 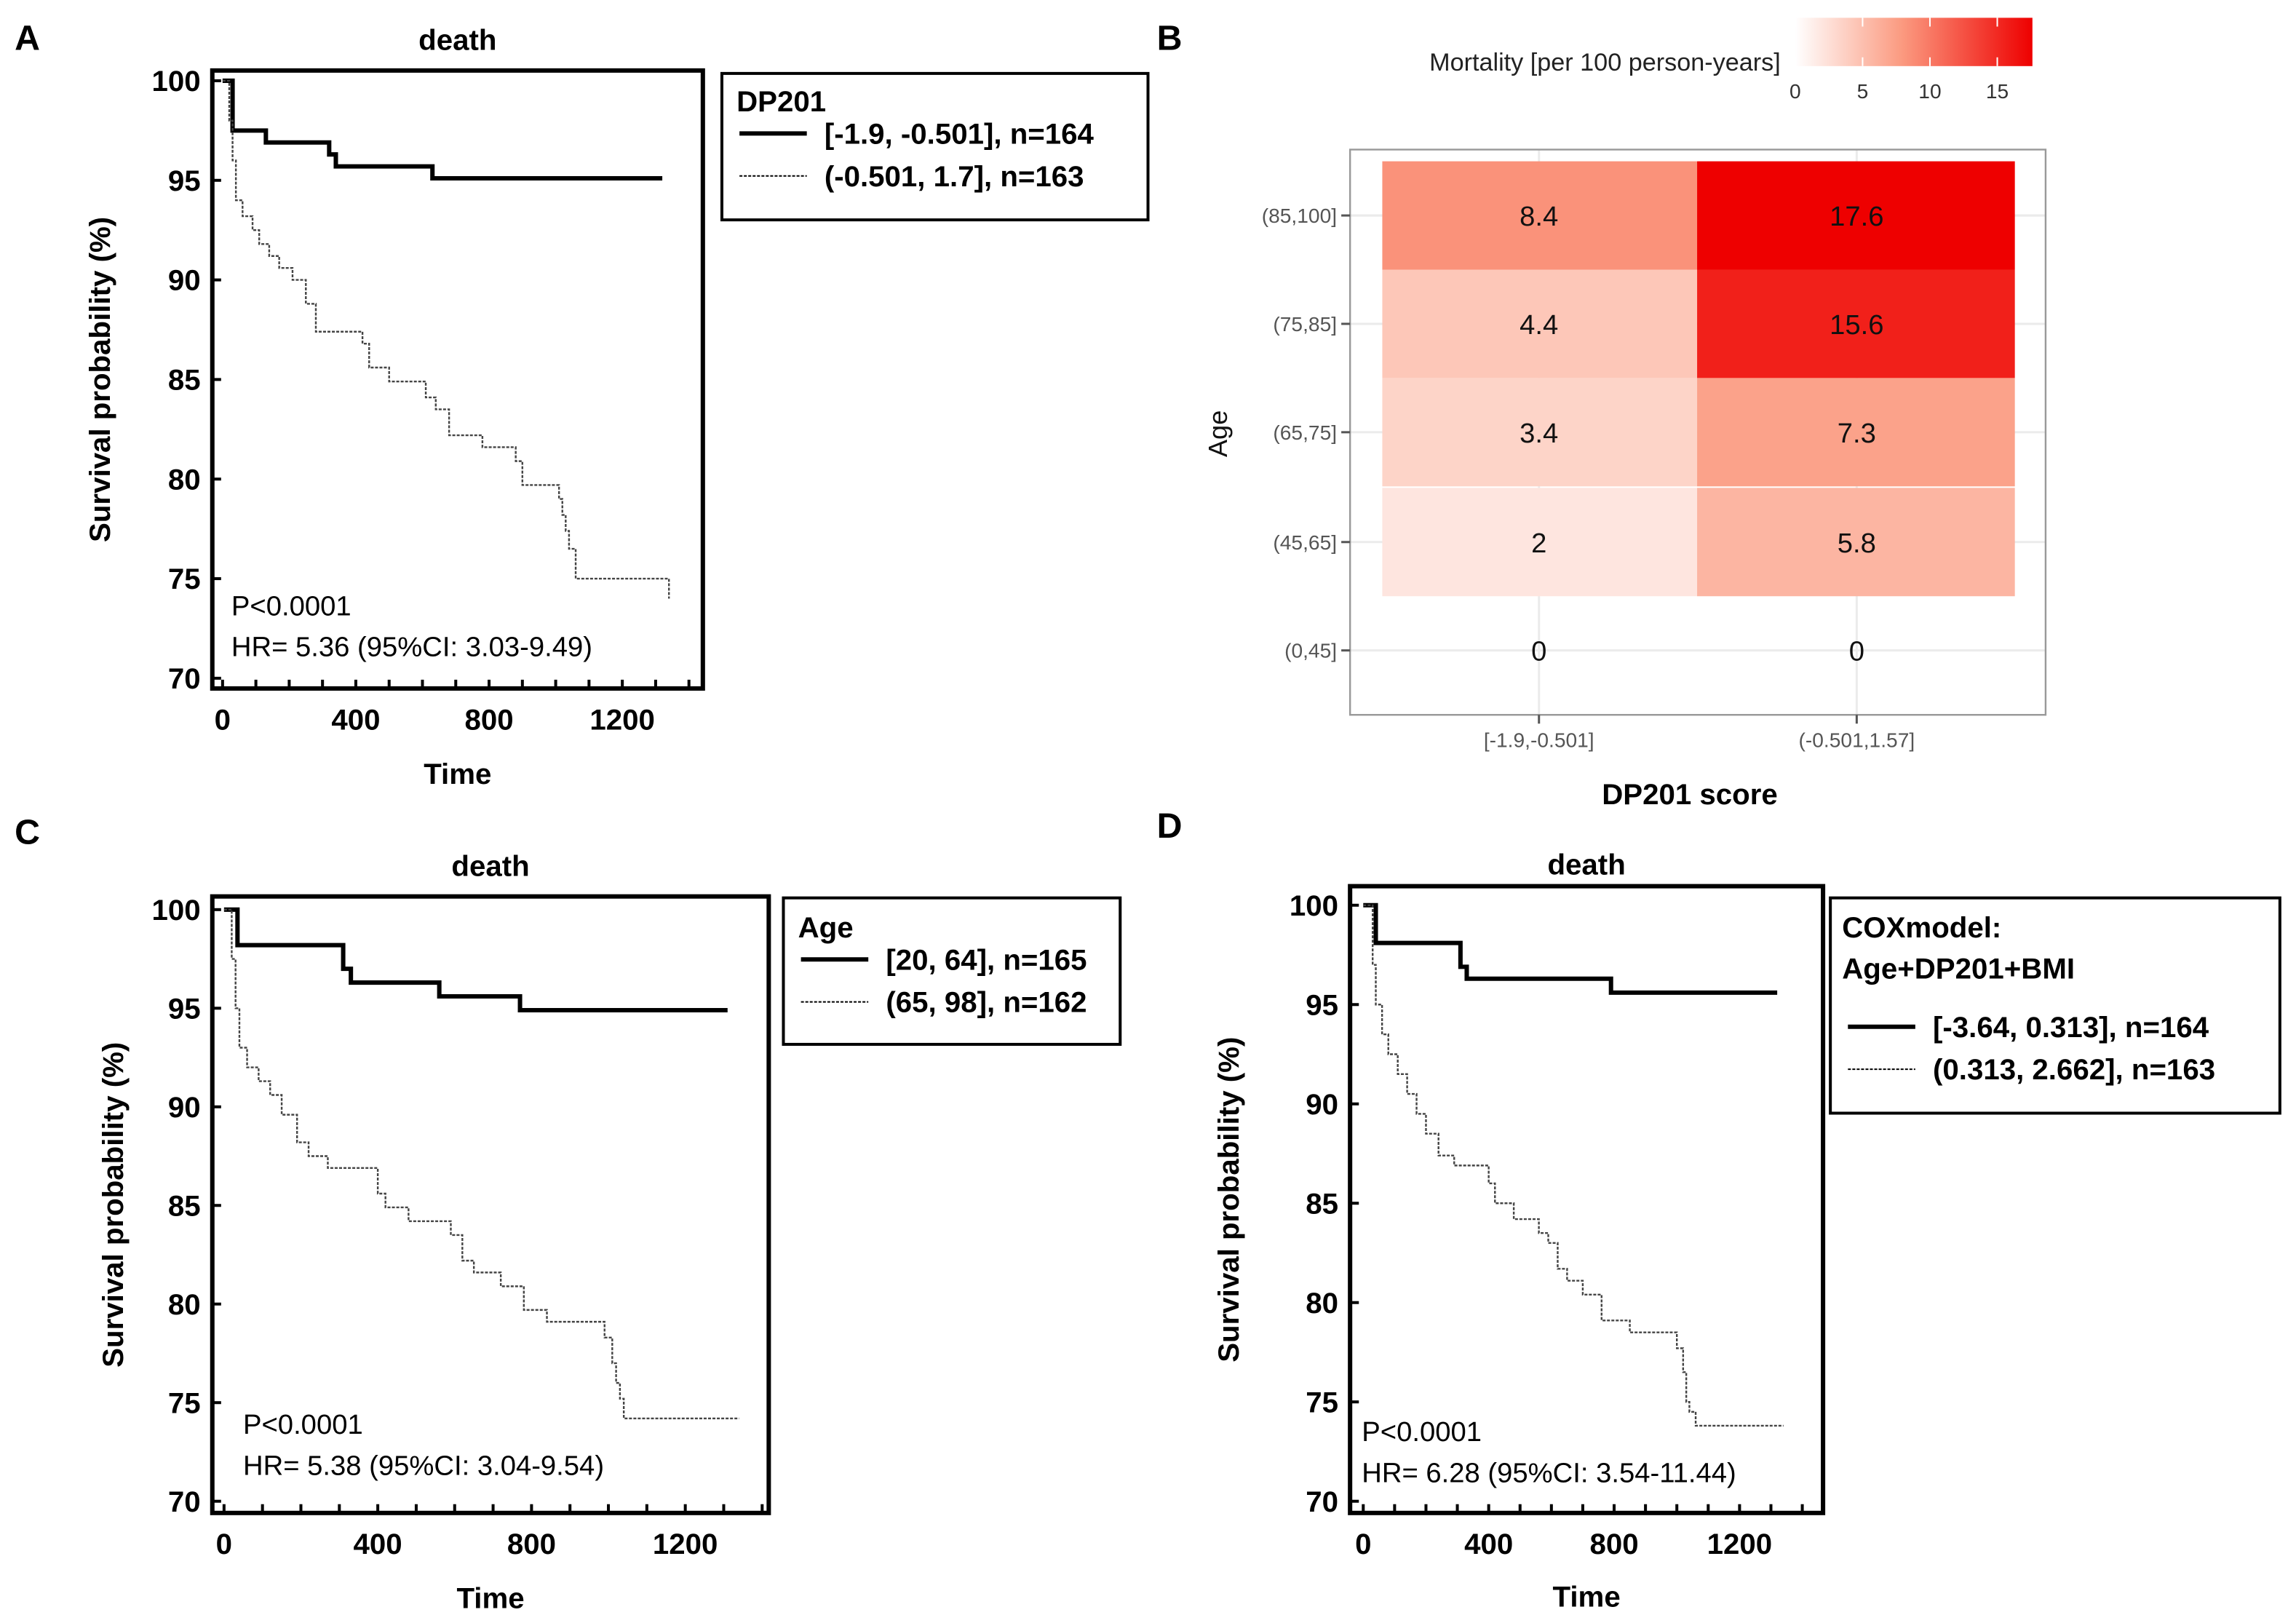 I want to click on legend-entry: (65, 98], n=162, so click(x=986, y=1002).